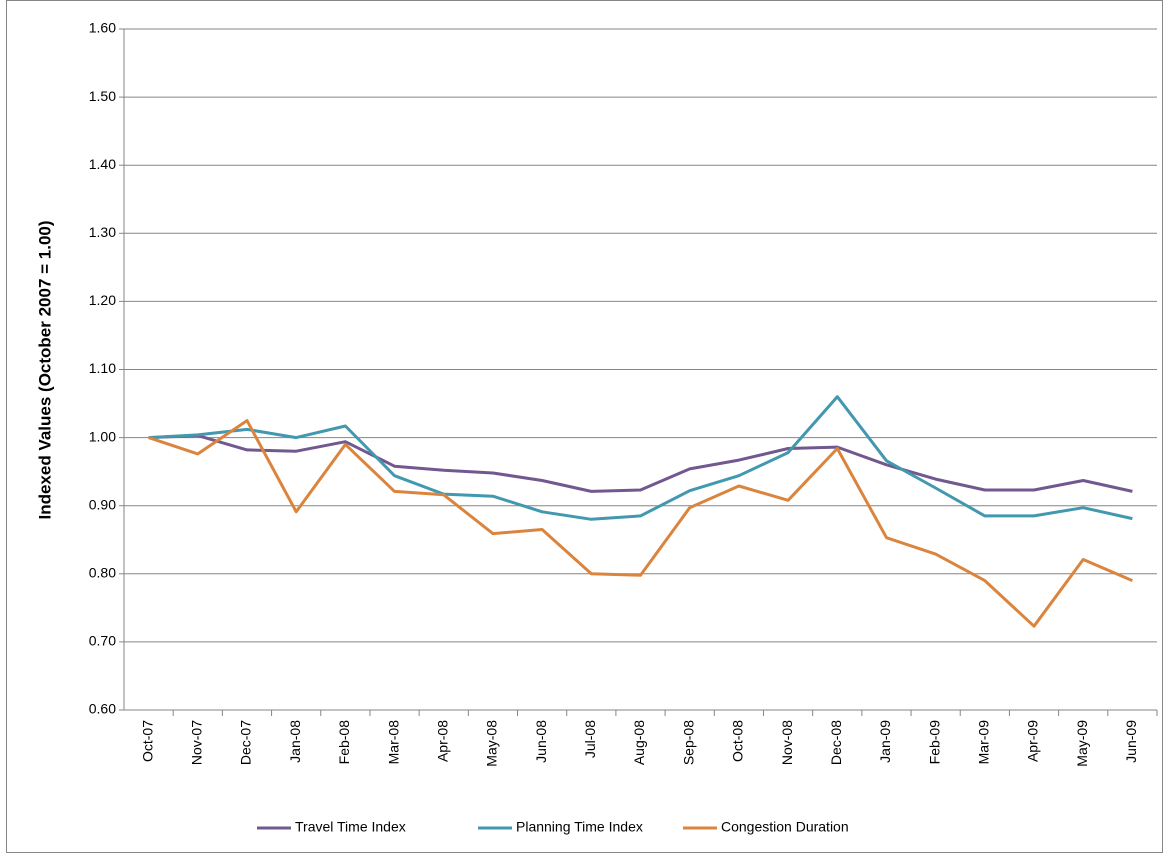 The width and height of the screenshot is (1163, 853). What do you see at coordinates (492, 743) in the screenshot?
I see `x-tick-label: May-08` at bounding box center [492, 743].